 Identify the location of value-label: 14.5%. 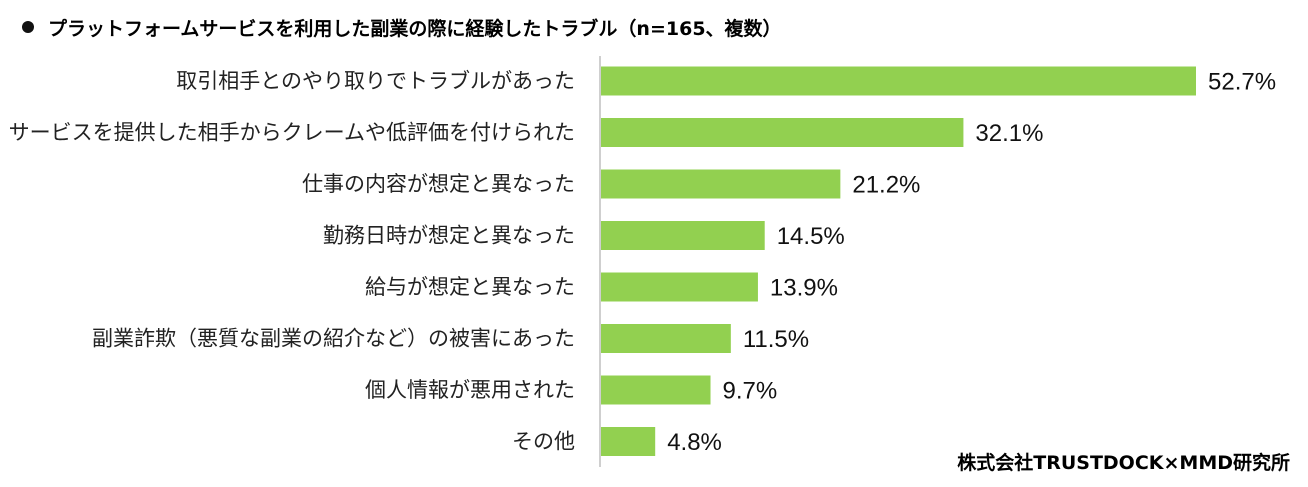
(811, 236).